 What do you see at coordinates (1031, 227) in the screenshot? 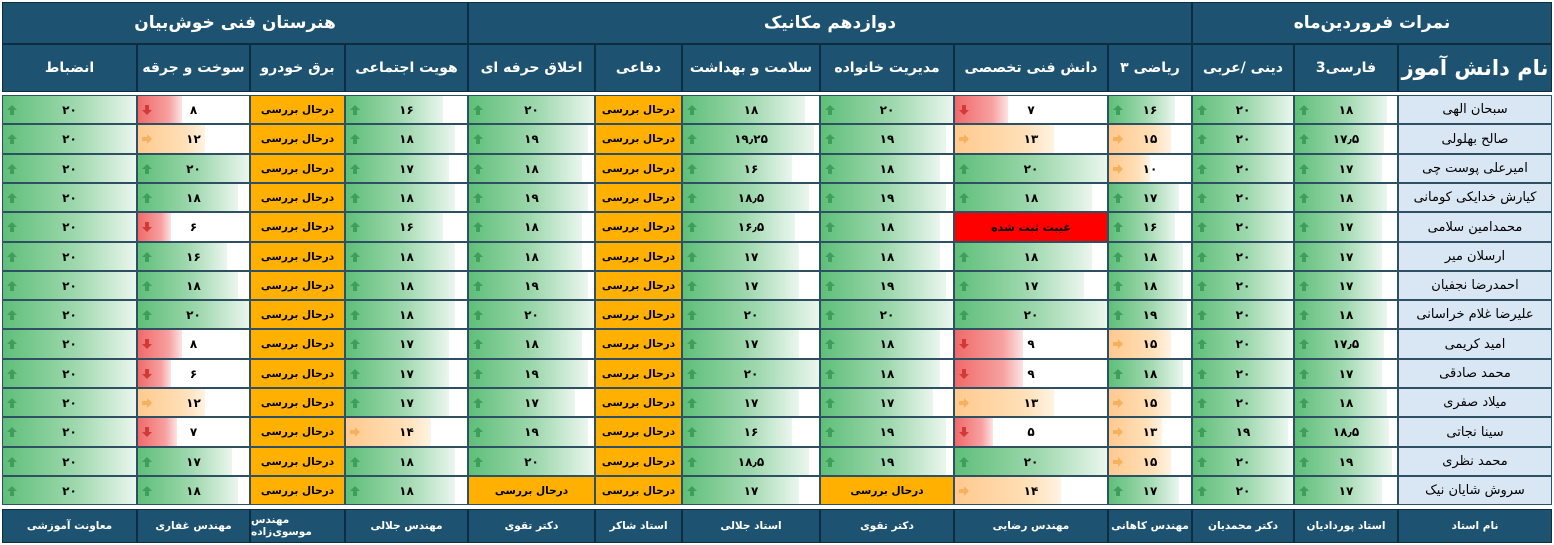
I see `status-absent-danesh: غیبت ثبت شده` at bounding box center [1031, 227].